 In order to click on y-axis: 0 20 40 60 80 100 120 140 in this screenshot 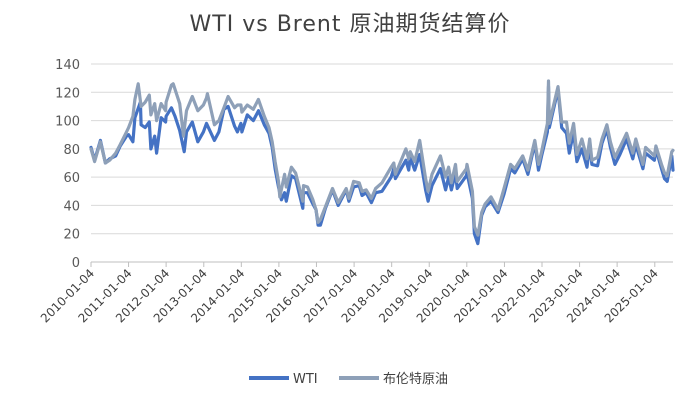, I will do `click(67, 164)`.